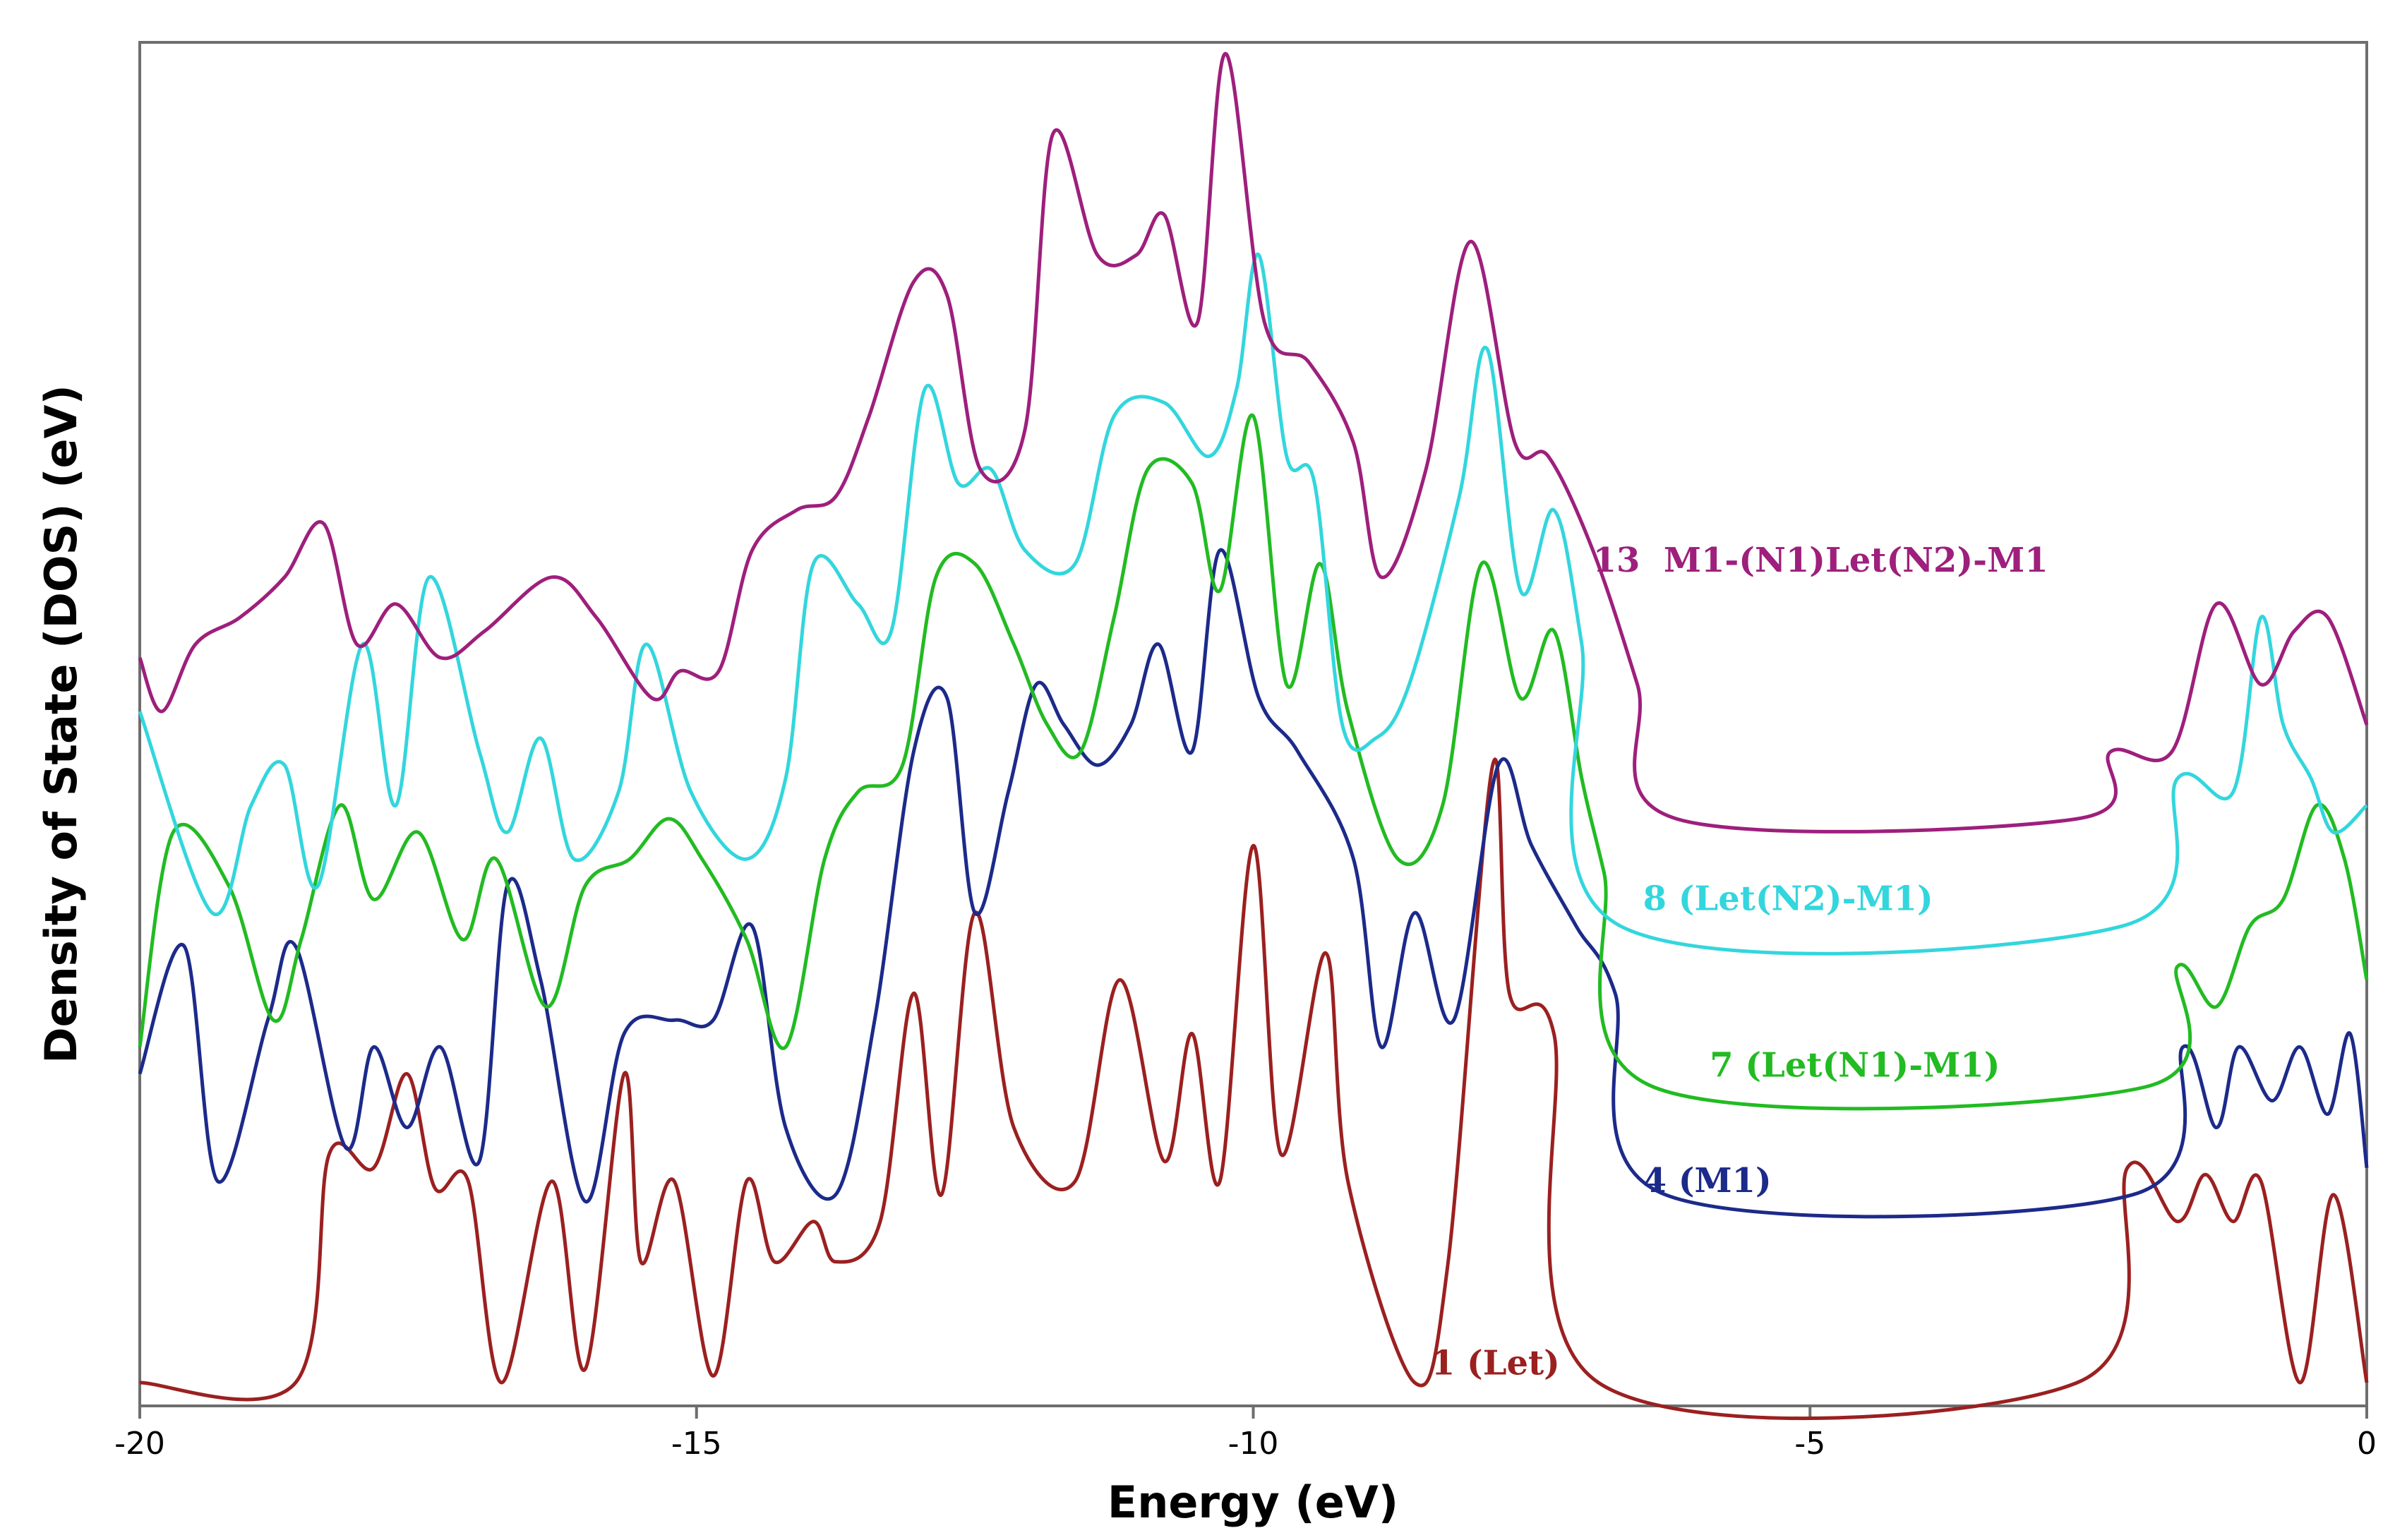 This screenshot has width=2407, height=1540. What do you see at coordinates (1707, 1181) in the screenshot?
I see `series-label: 4 (M1)` at bounding box center [1707, 1181].